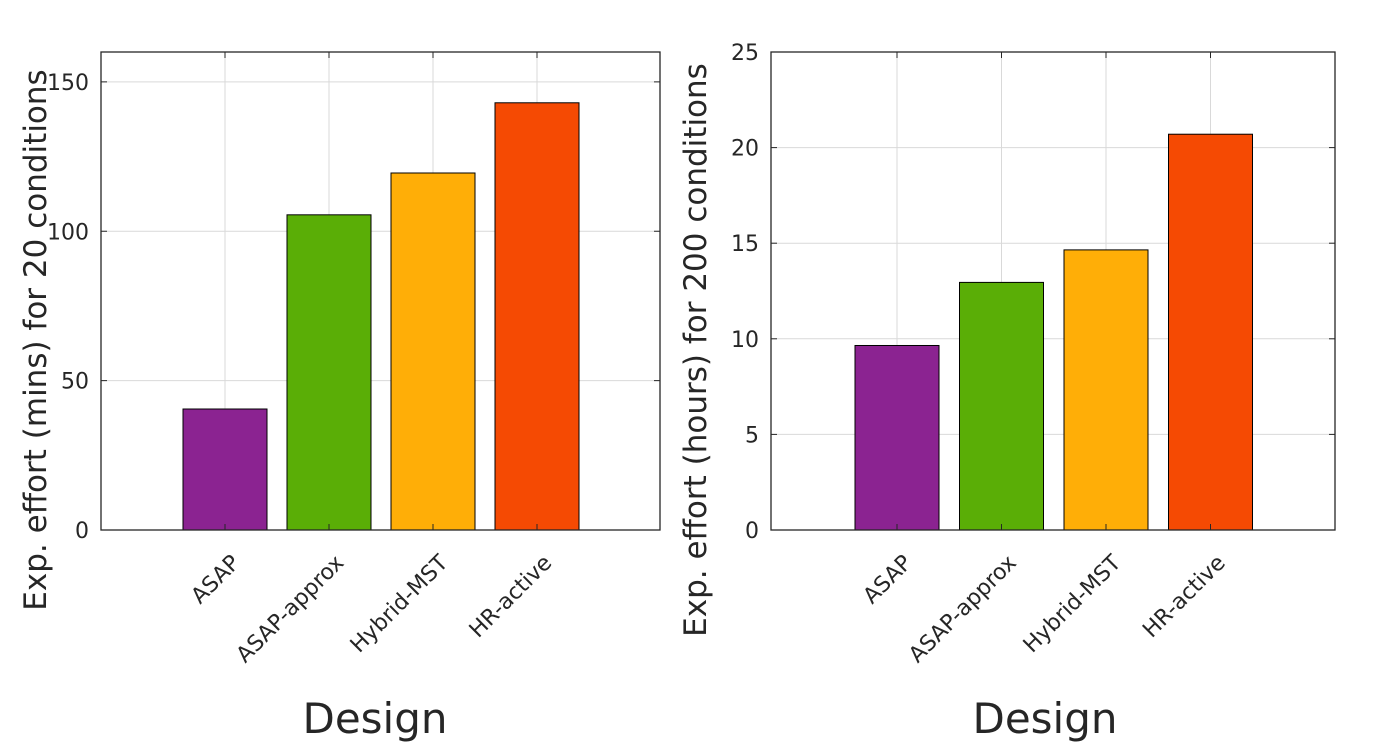  Describe the element at coordinates (75, 382) in the screenshot. I see `y-tick-label: 50` at that location.